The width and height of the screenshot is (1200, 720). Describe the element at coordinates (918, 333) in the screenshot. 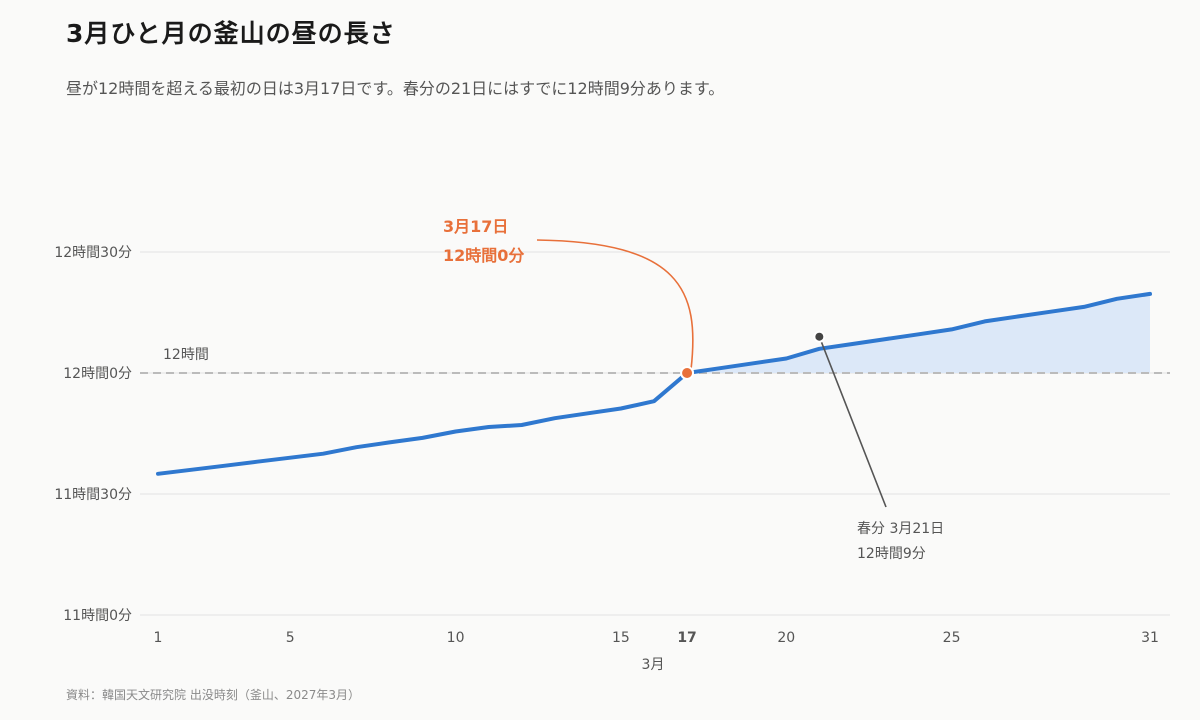

I see `above-12h-area` at that location.